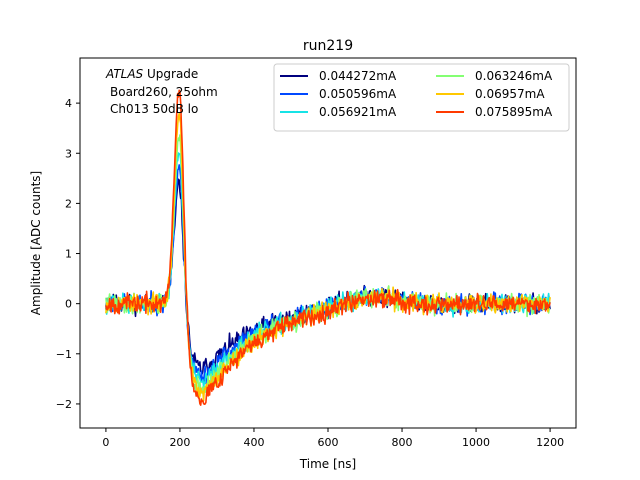 This screenshot has width=640, height=480. I want to click on annotation-upgrade: Upgrade, so click(170, 74).